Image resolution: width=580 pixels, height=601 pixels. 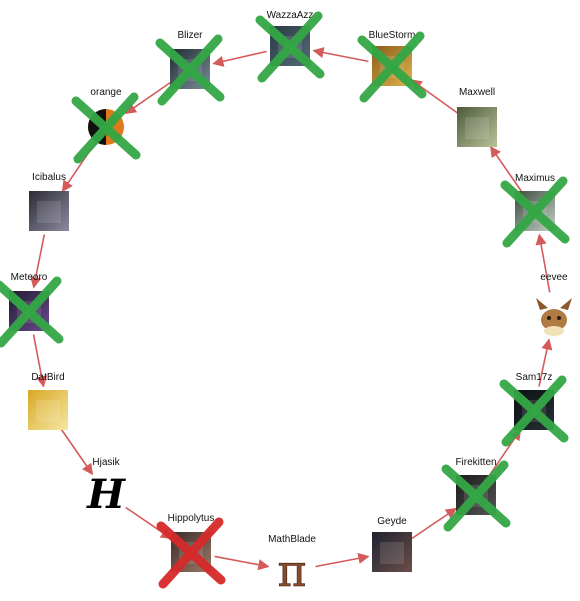 I want to click on mathblade-pi-glyph: π, so click(x=292, y=571).